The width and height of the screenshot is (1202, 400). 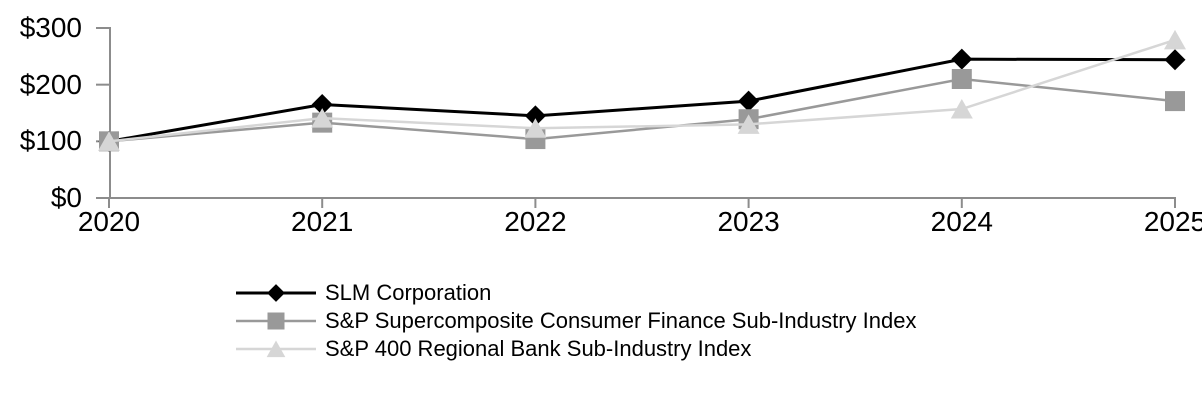 What do you see at coordinates (575, 293) in the screenshot?
I see `legend-item-slm-corporation: SLM Corporation` at bounding box center [575, 293].